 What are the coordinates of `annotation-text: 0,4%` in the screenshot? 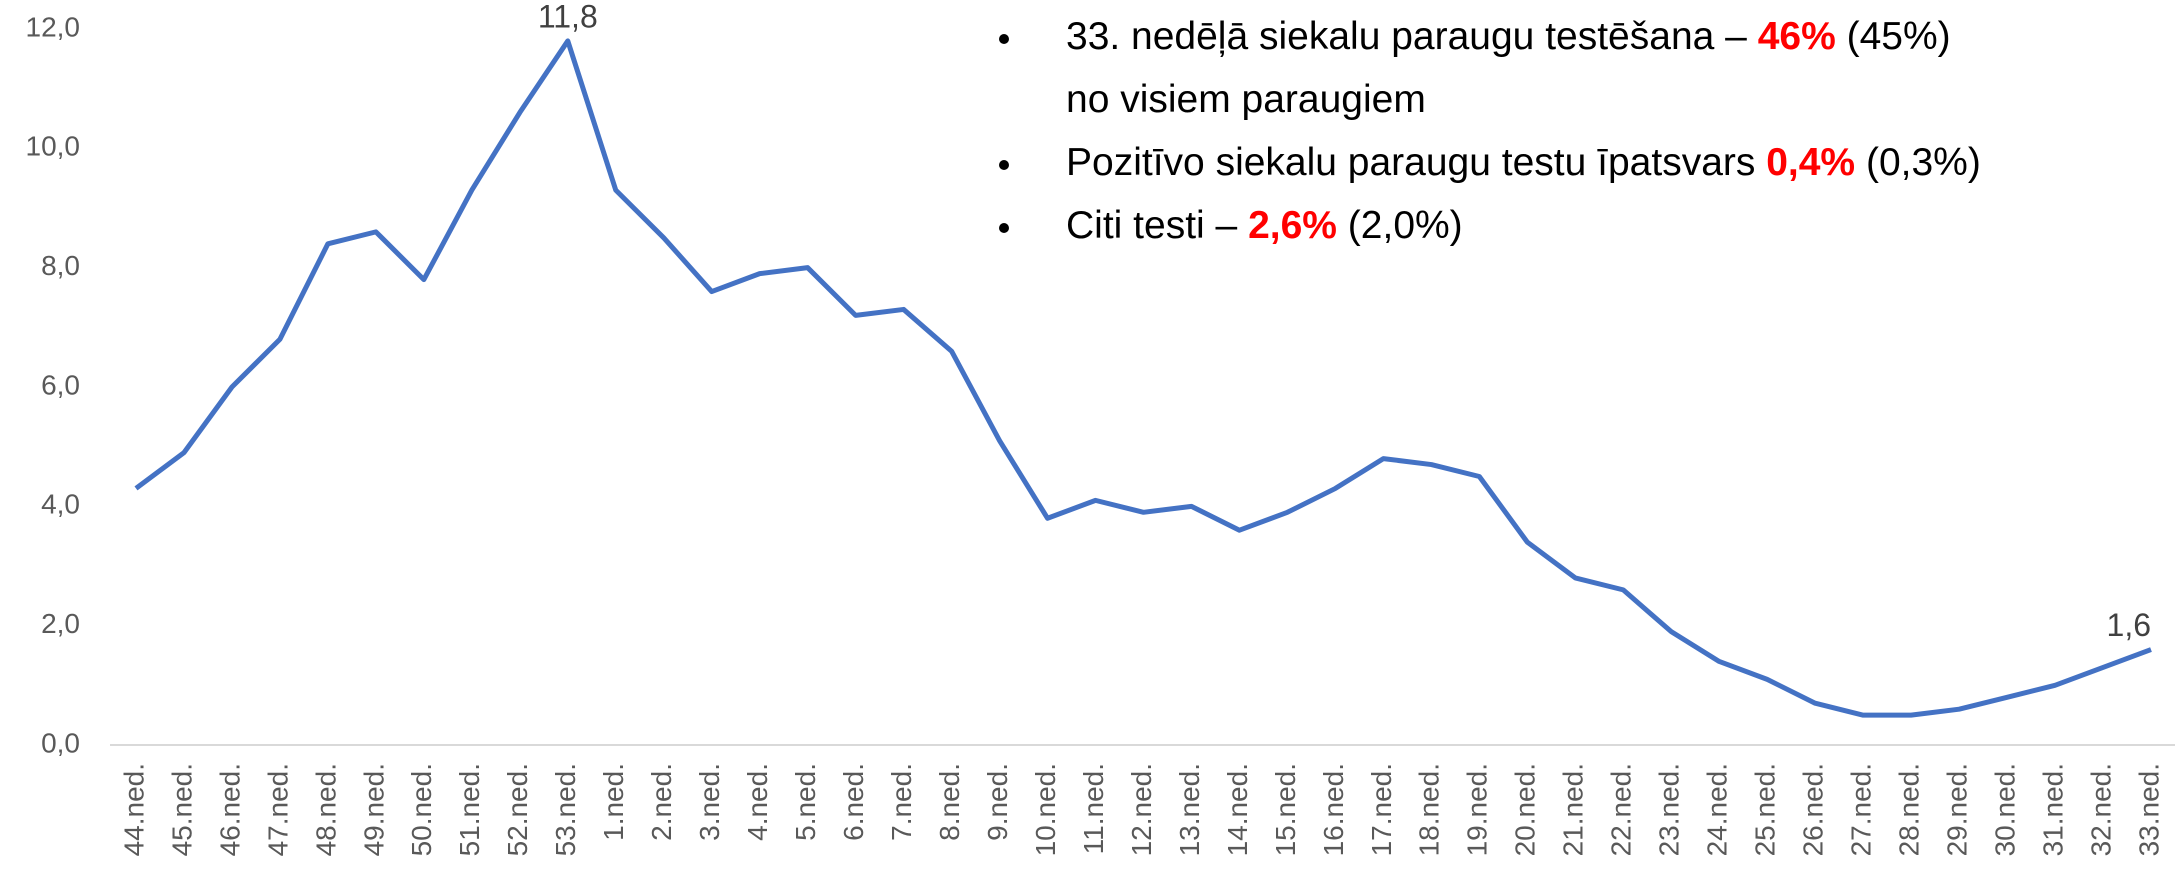 It's located at (1810, 162).